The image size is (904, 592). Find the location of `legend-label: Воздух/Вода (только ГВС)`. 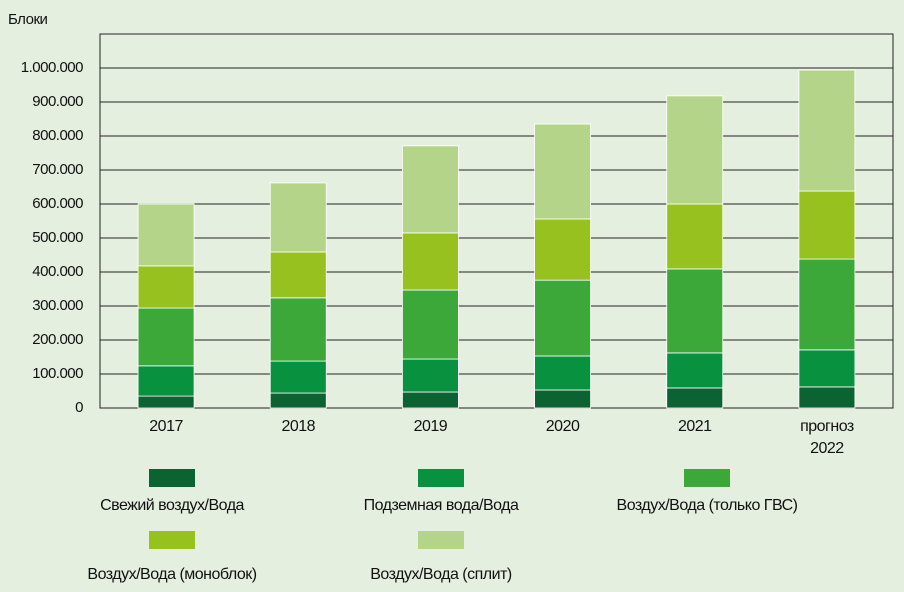

legend-label: Воздух/Вода (только ГВС) is located at coordinates (707, 505).